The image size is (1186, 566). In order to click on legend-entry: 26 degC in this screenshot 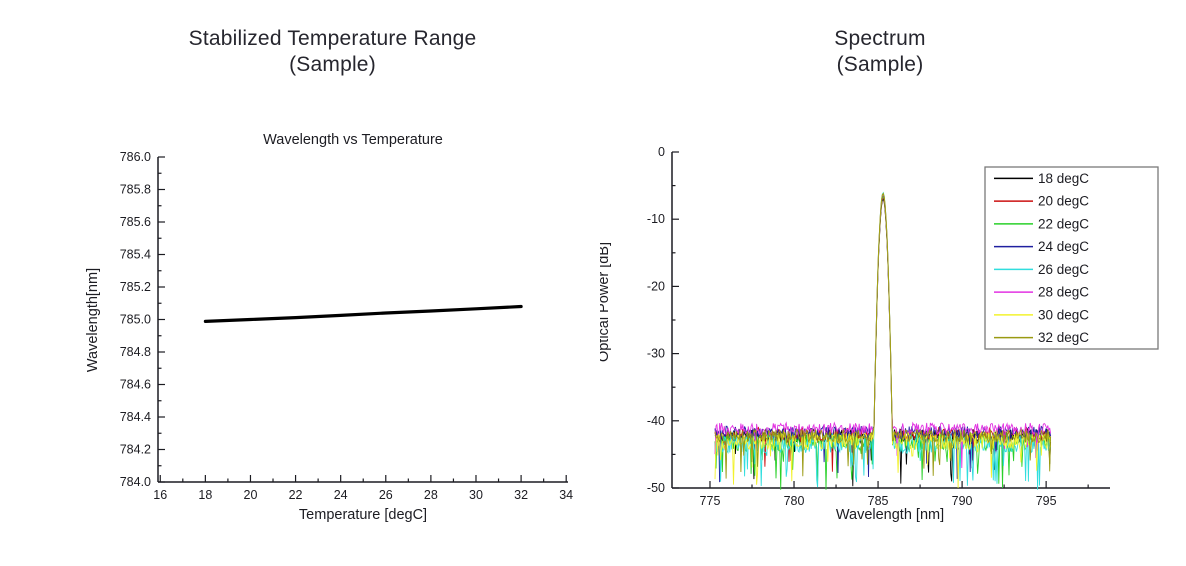, I will do `click(1041, 269)`.